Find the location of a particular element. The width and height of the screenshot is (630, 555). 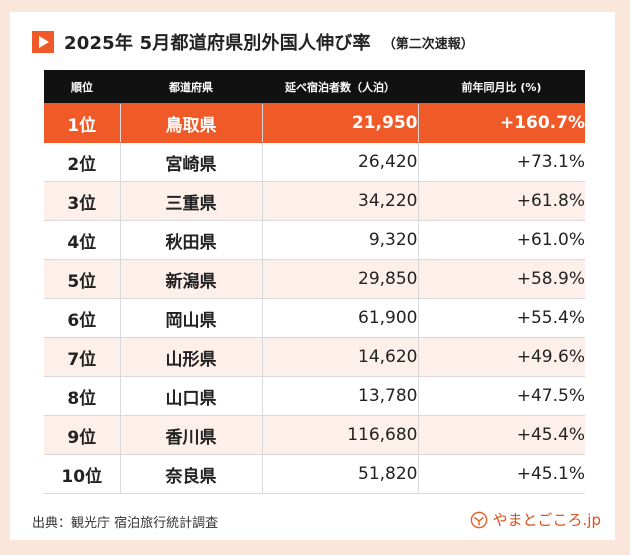

brand-mark: やまとごころ.jp is located at coordinates (535, 519).